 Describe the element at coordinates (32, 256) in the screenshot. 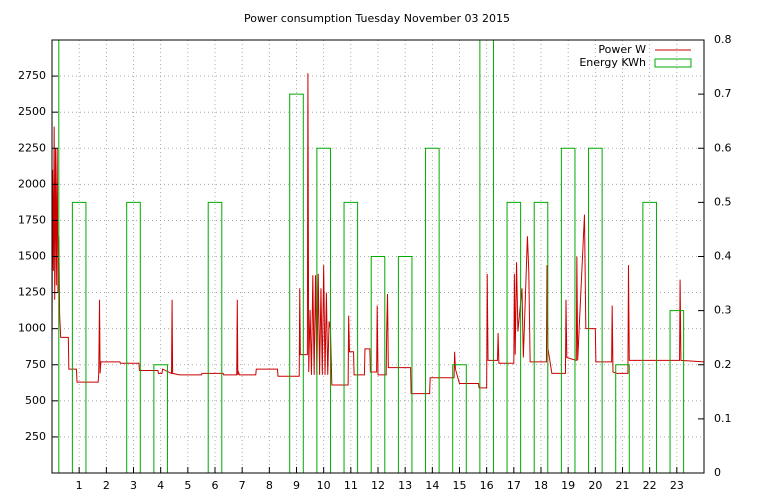

I see `y-tick-label: 1500` at that location.